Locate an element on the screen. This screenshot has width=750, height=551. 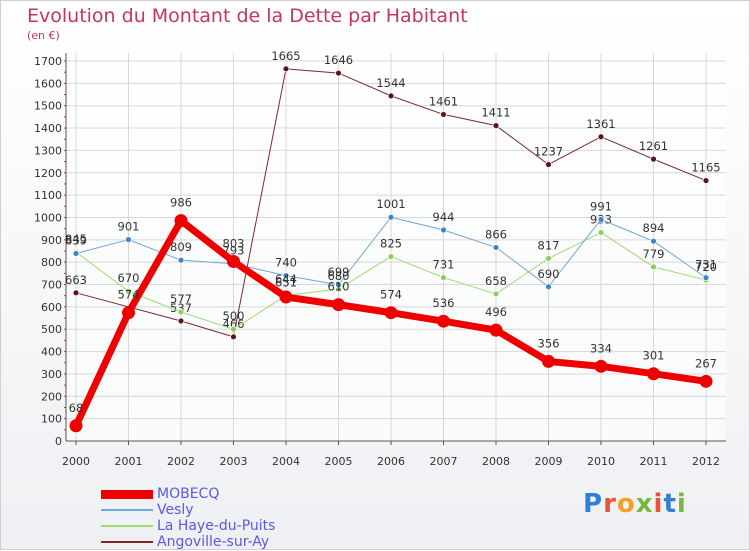
legend-label-la-haye-du-puits: La Haye-du-Puits is located at coordinates (216, 526).